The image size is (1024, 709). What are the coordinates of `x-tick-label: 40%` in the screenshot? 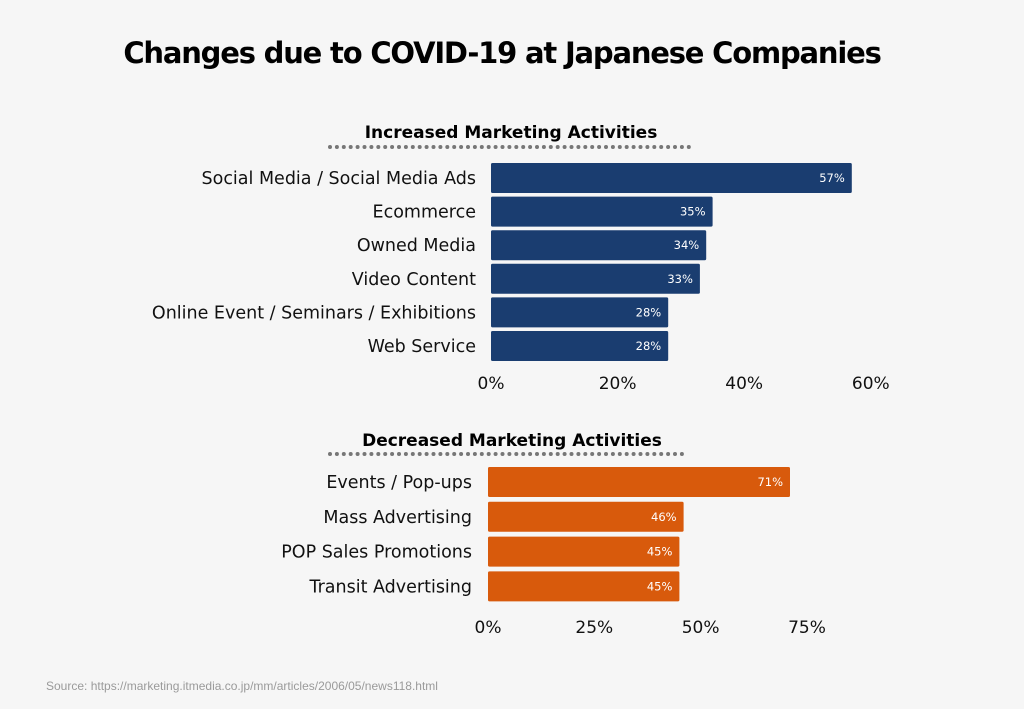 It's located at (744, 384).